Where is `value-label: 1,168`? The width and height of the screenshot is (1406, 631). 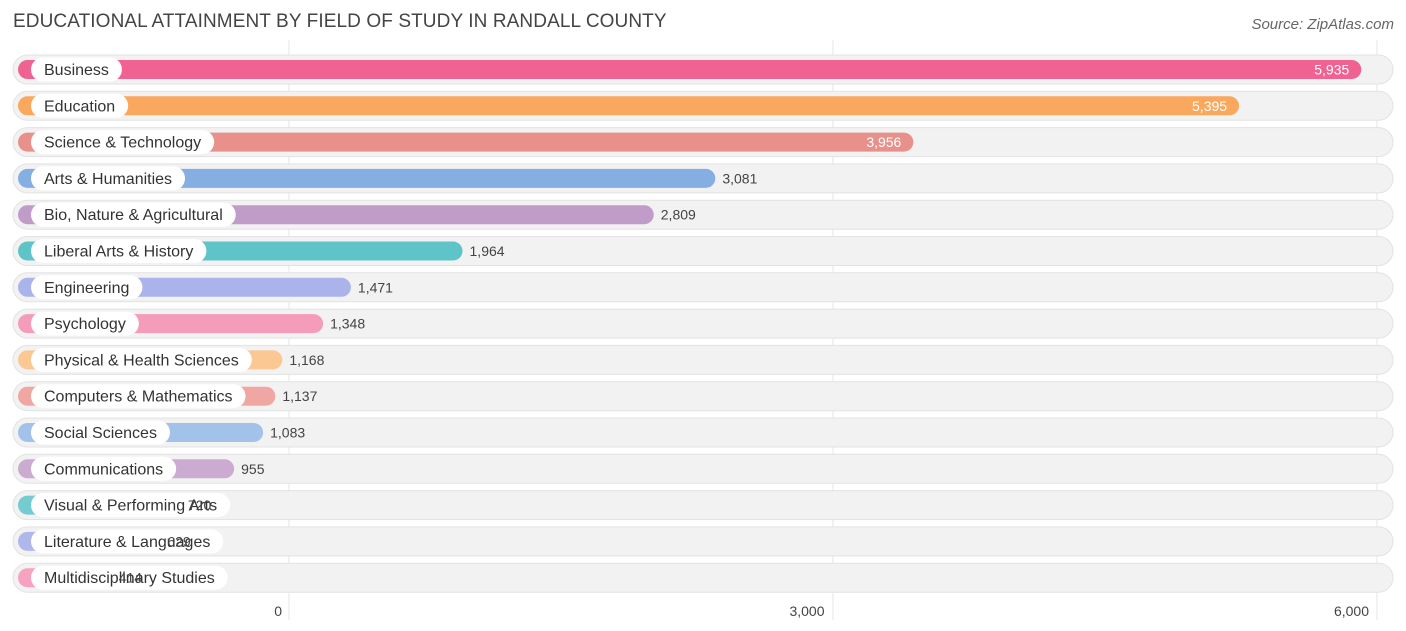 value-label: 1,168 is located at coordinates (306, 360).